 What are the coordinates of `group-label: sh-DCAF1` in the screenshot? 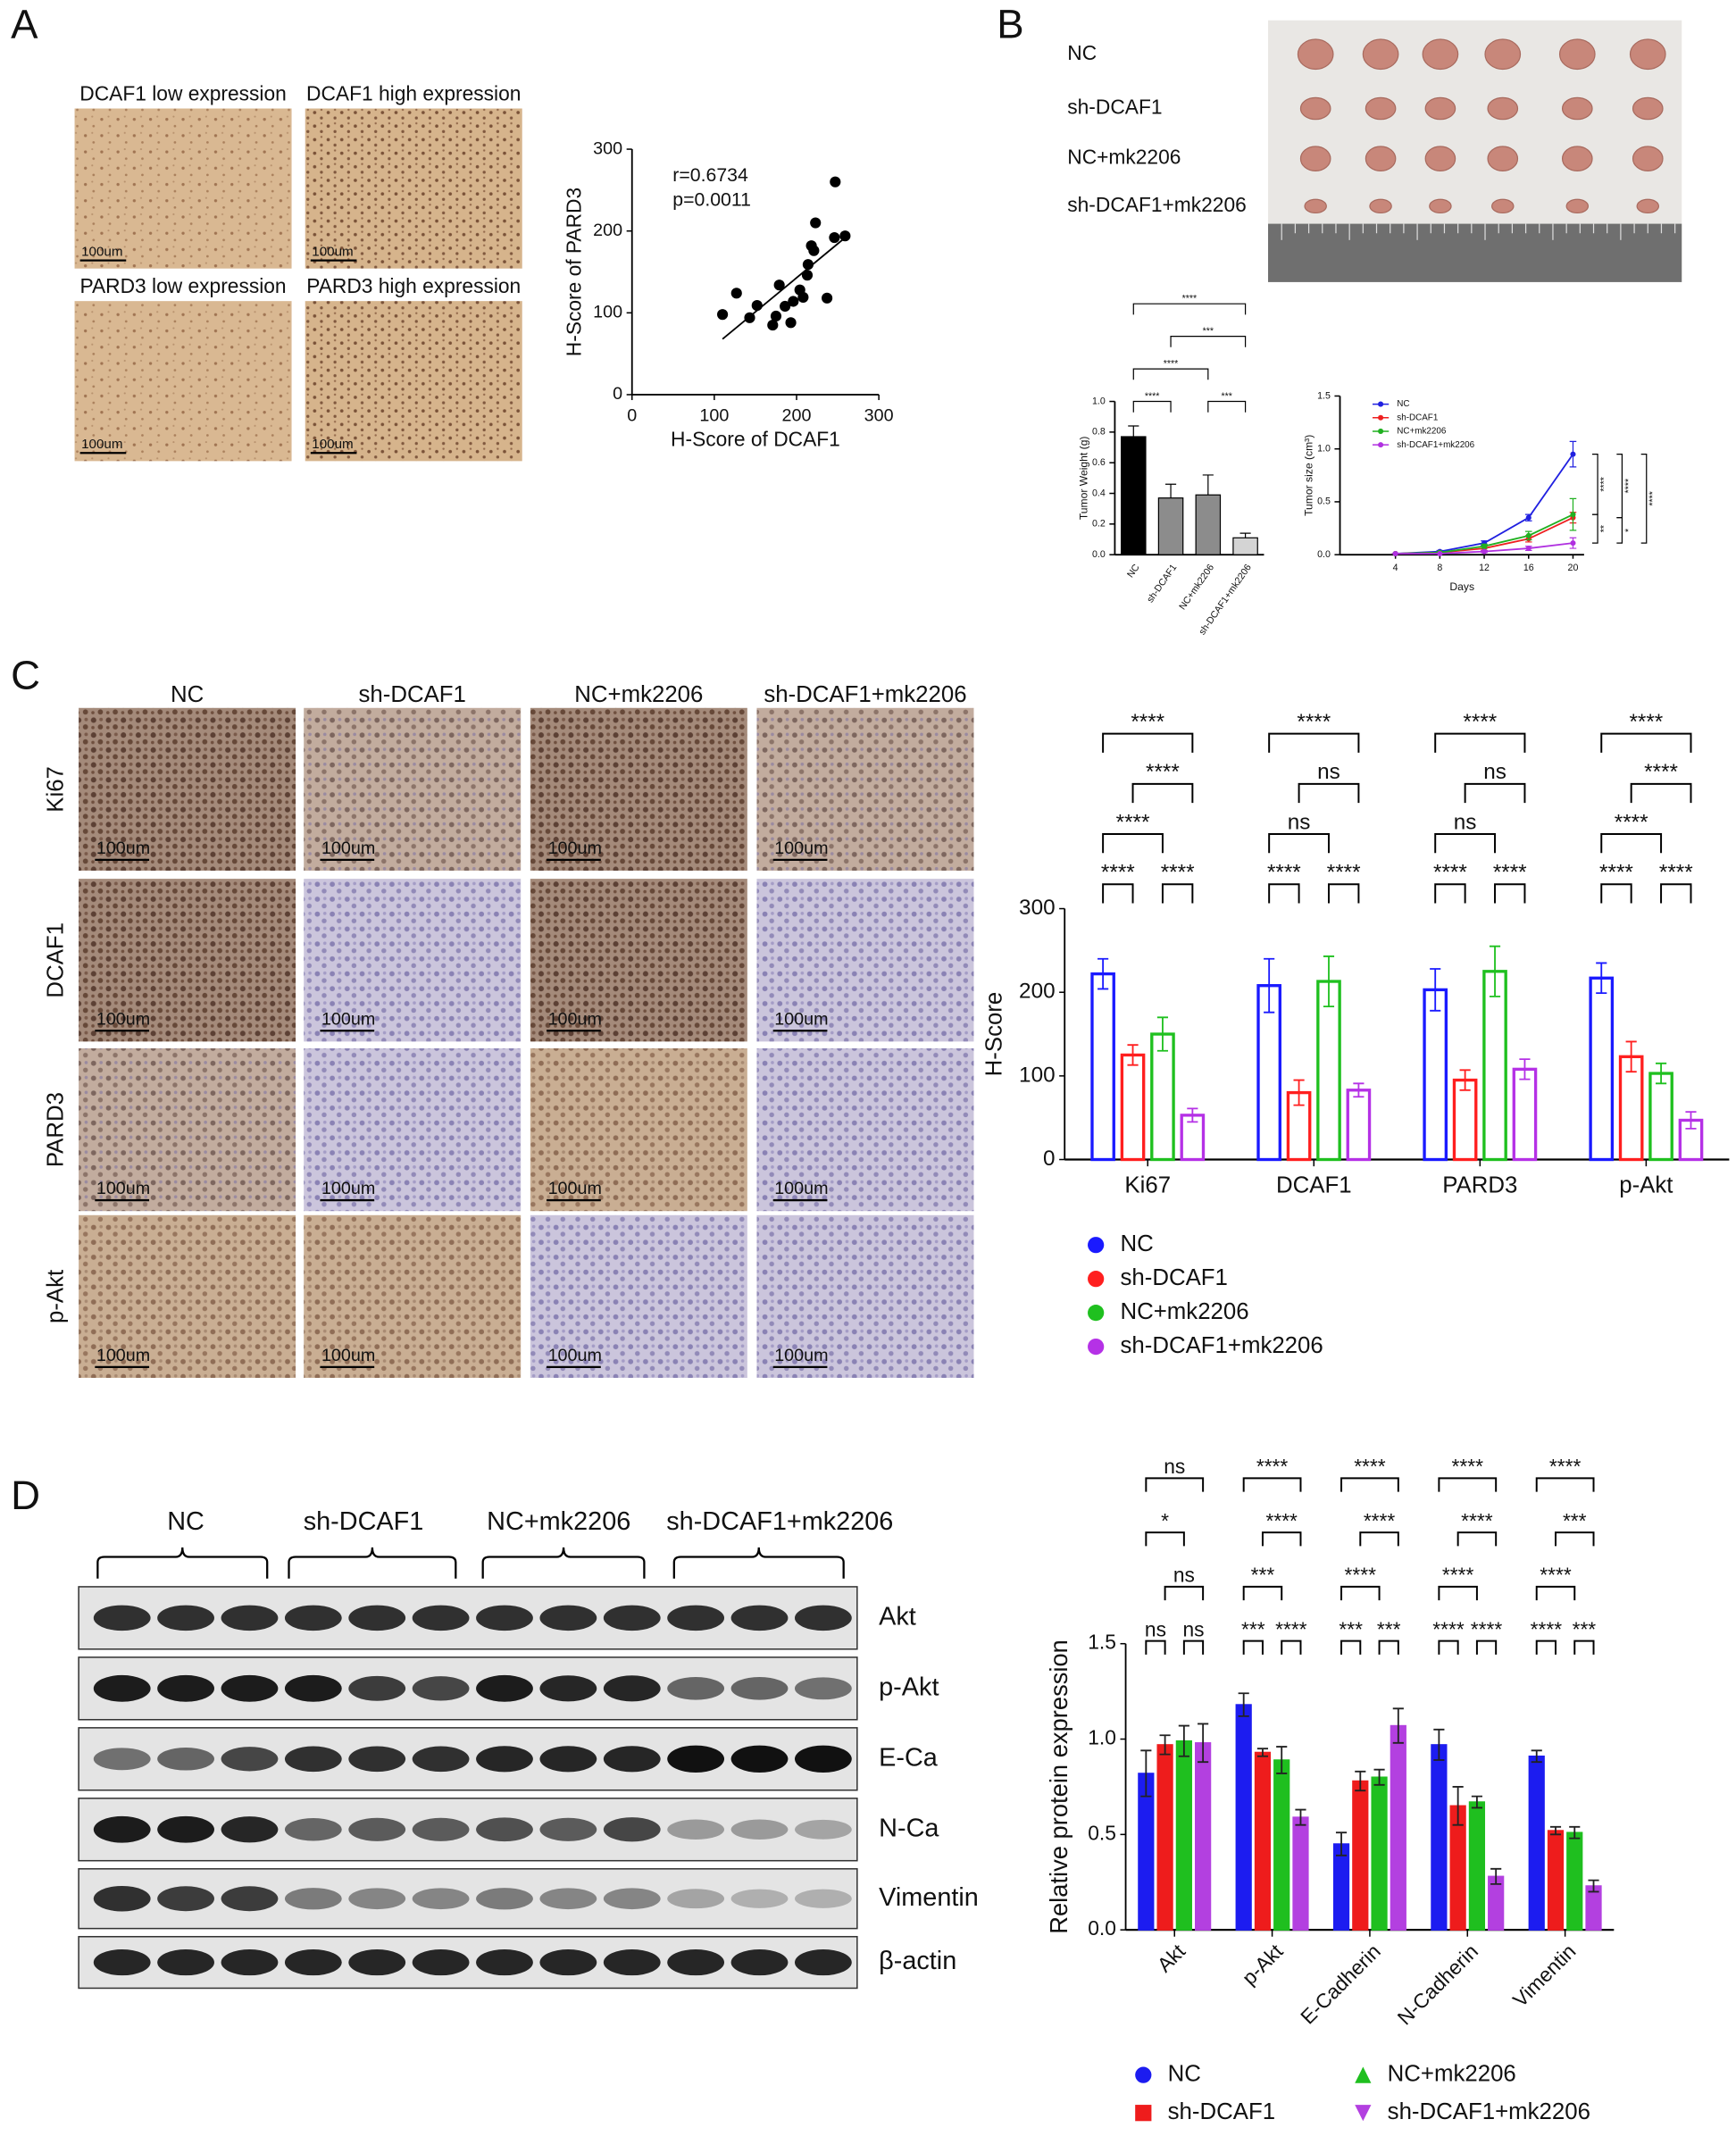 It's located at (1114, 107).